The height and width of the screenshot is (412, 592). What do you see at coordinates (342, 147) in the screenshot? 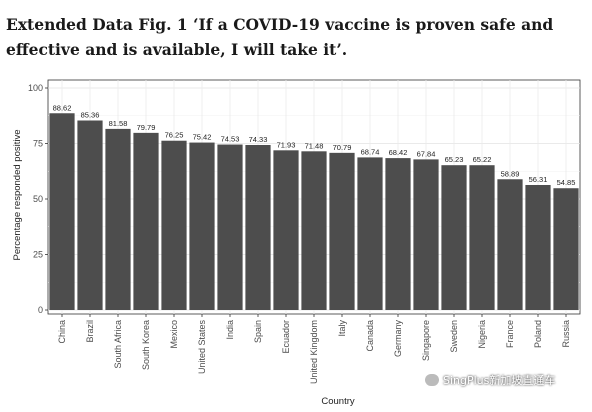
I see `value-label: 70.79` at bounding box center [342, 147].